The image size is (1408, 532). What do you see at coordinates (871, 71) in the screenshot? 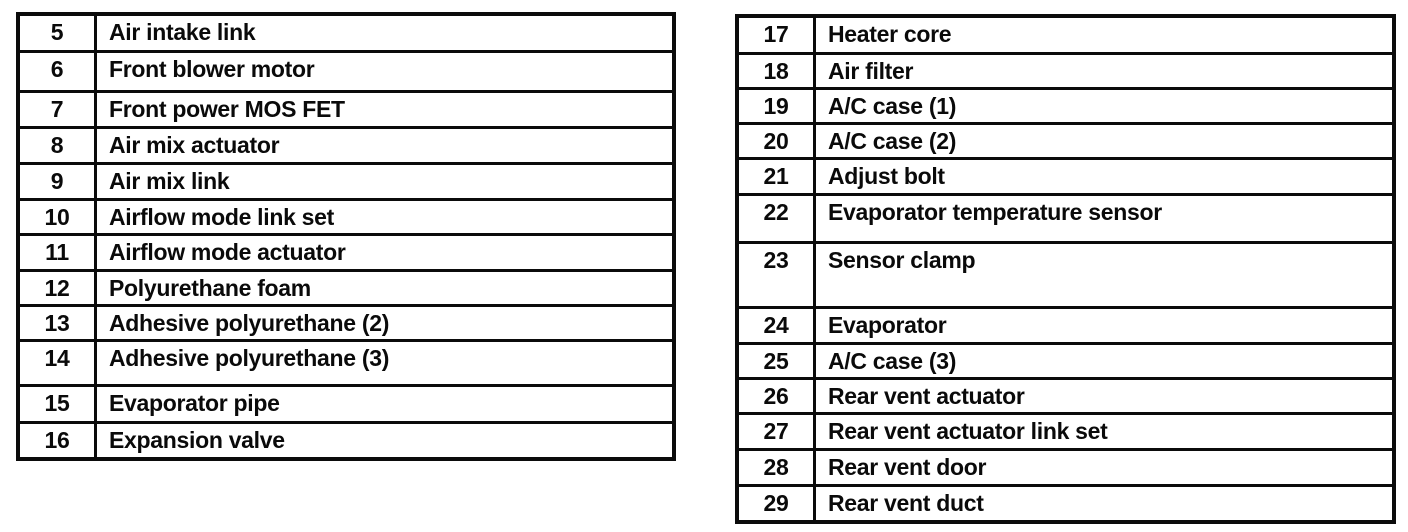
I see `part-name-cell: Air filter` at bounding box center [871, 71].